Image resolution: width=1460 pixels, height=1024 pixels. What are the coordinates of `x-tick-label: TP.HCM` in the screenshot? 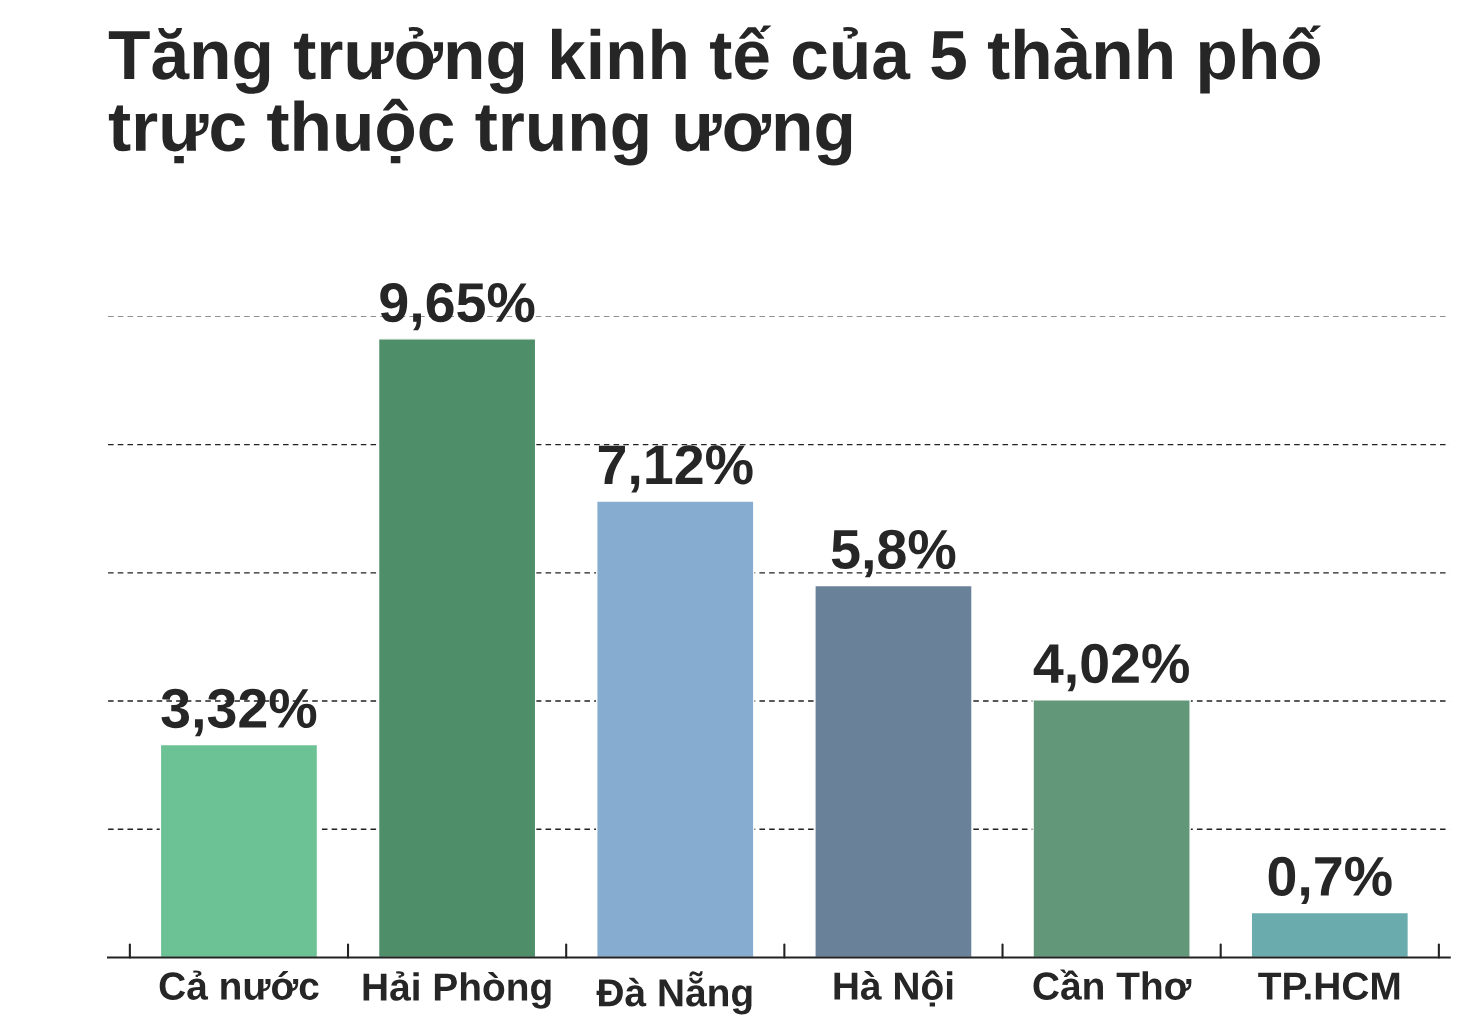 It's located at (1329, 986).